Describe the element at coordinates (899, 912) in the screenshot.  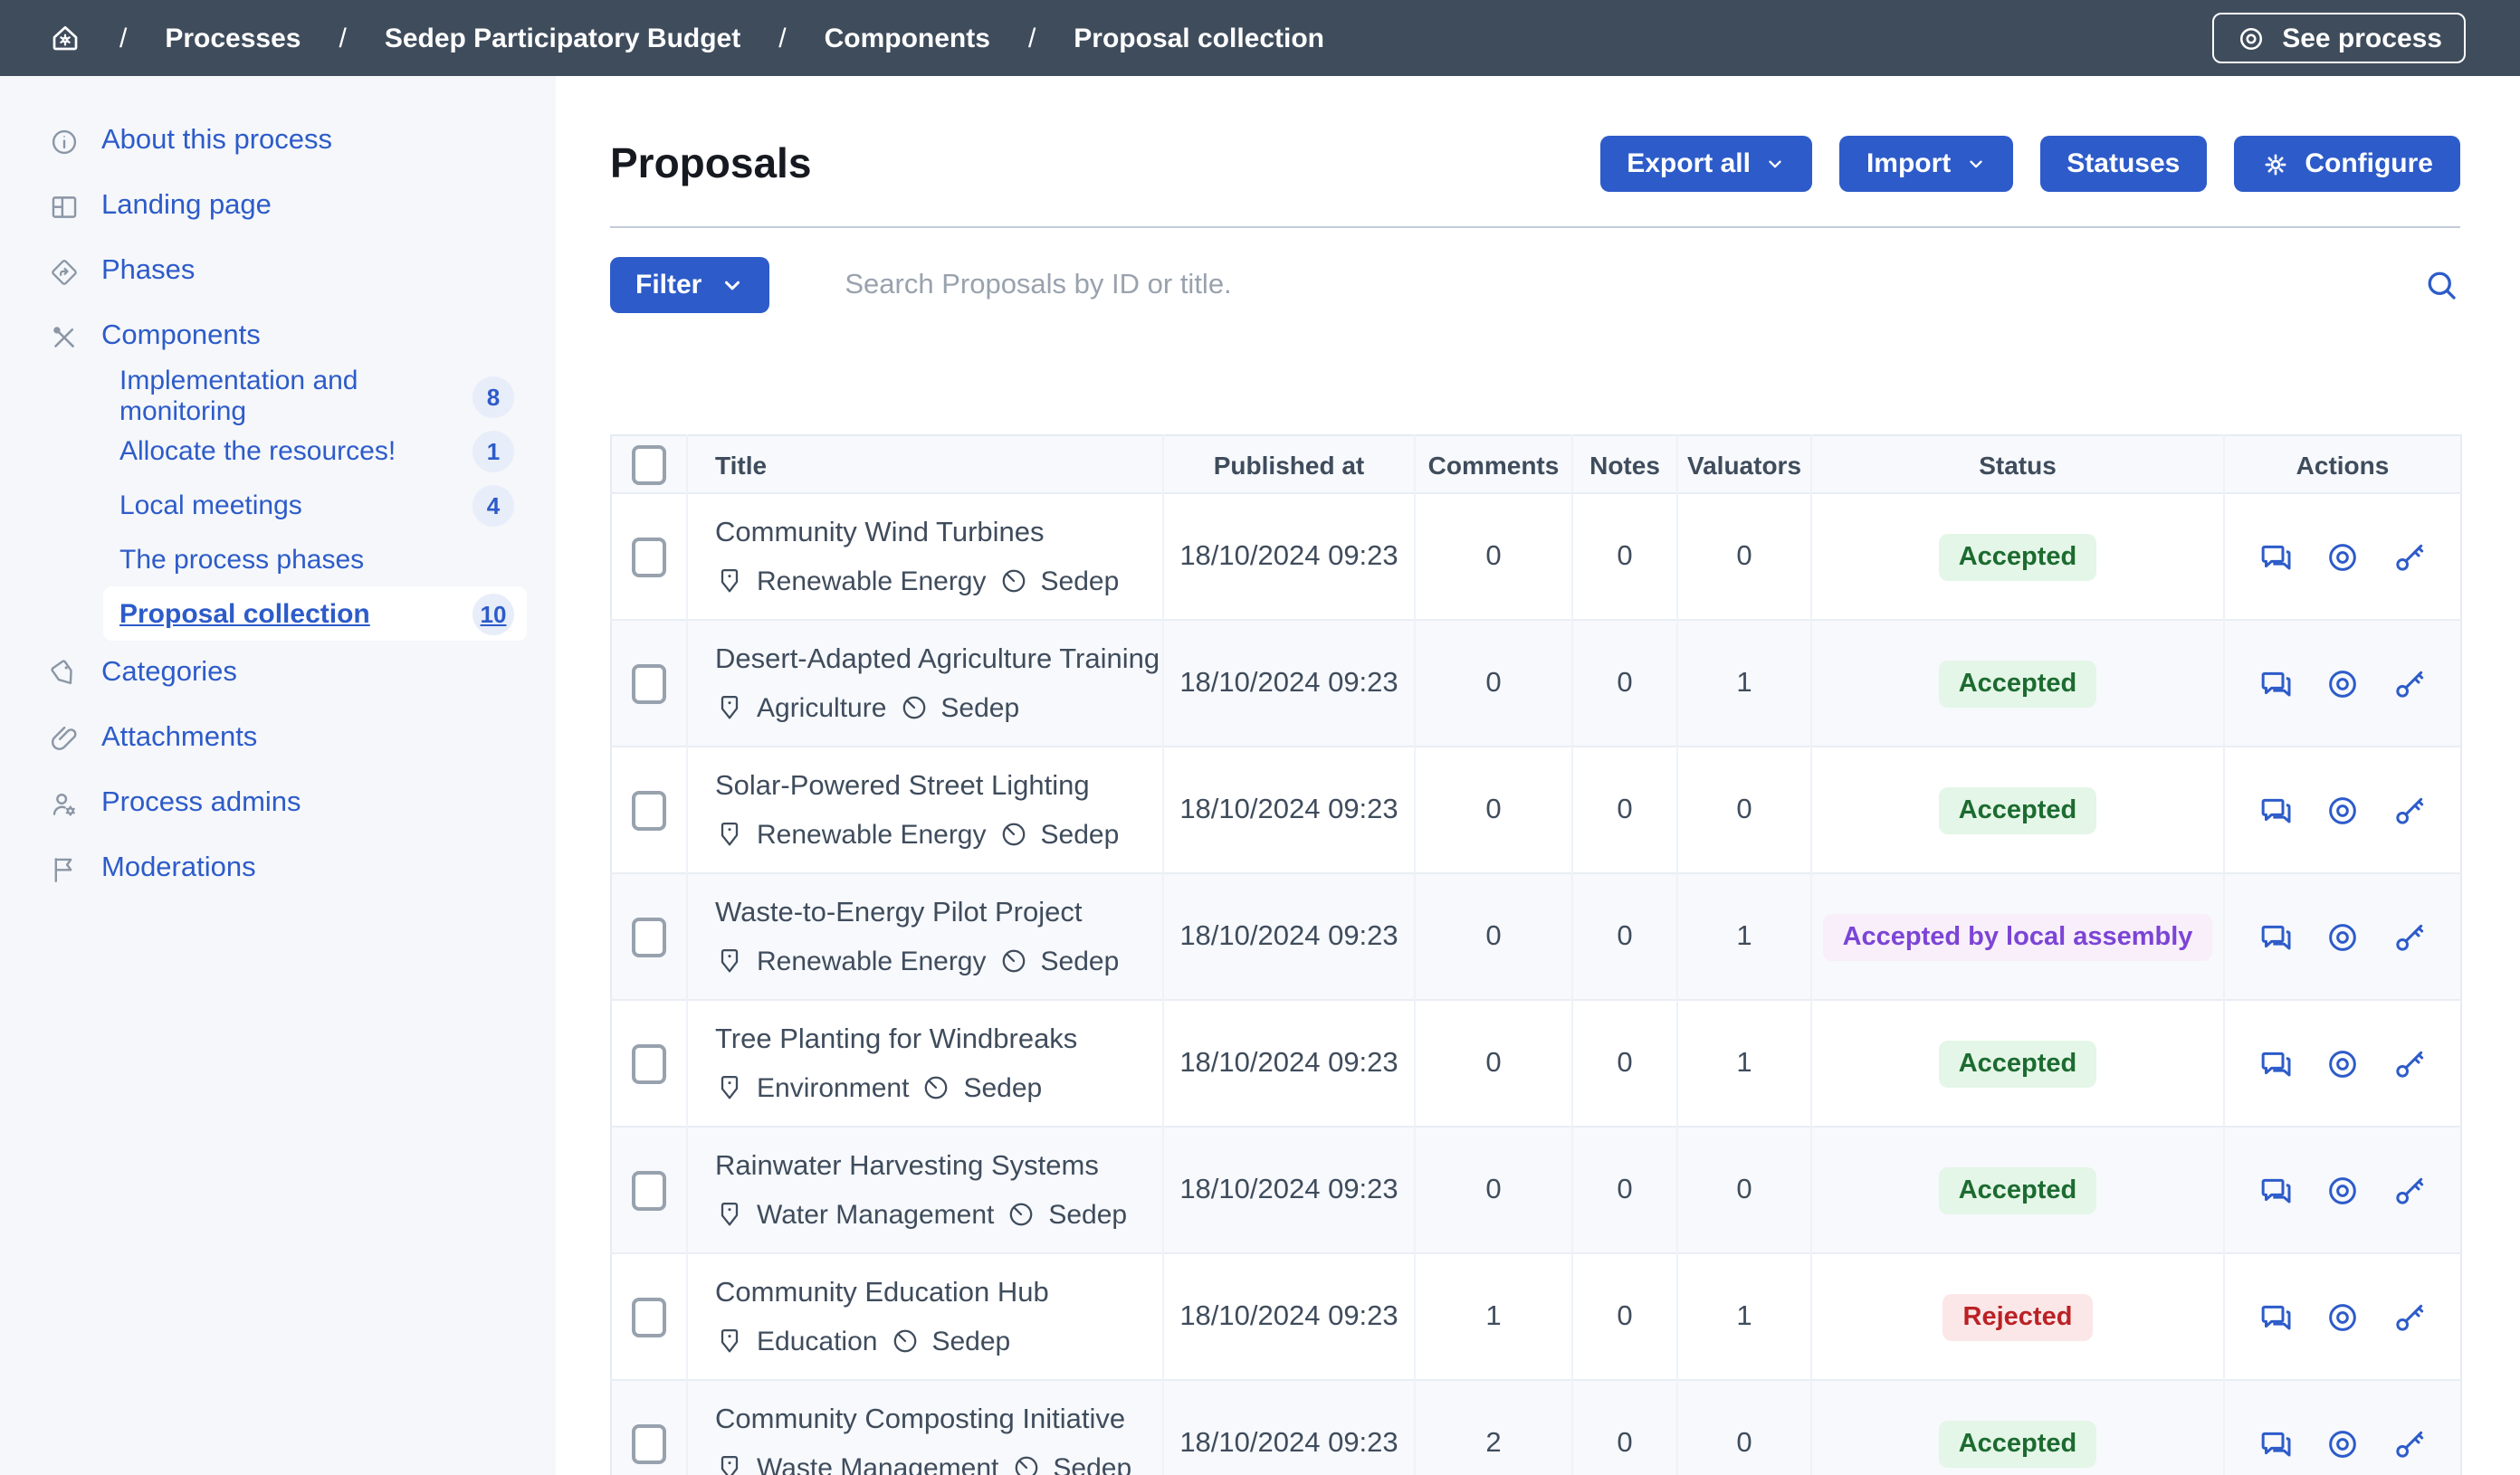
I see `proposal-title: Waste-to-Energy Pilot Project` at that location.